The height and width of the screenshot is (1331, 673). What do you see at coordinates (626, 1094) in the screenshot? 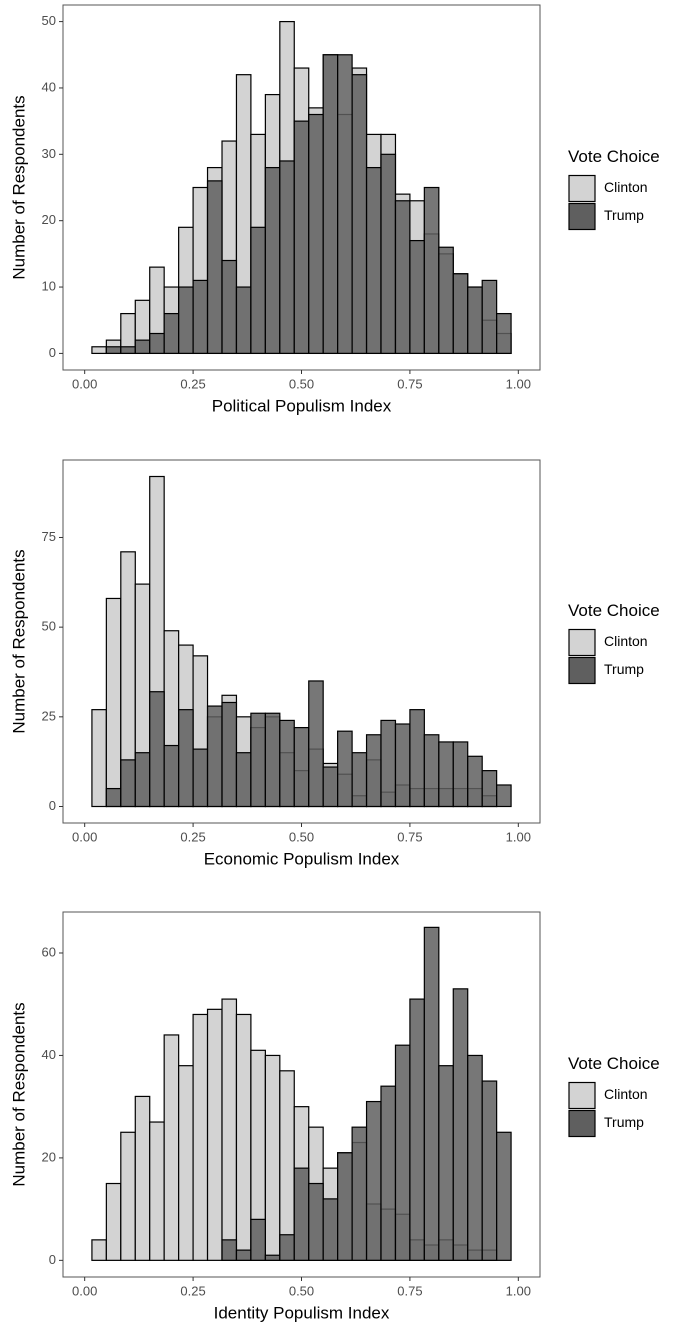
I see `legend-label: Clinton` at bounding box center [626, 1094].